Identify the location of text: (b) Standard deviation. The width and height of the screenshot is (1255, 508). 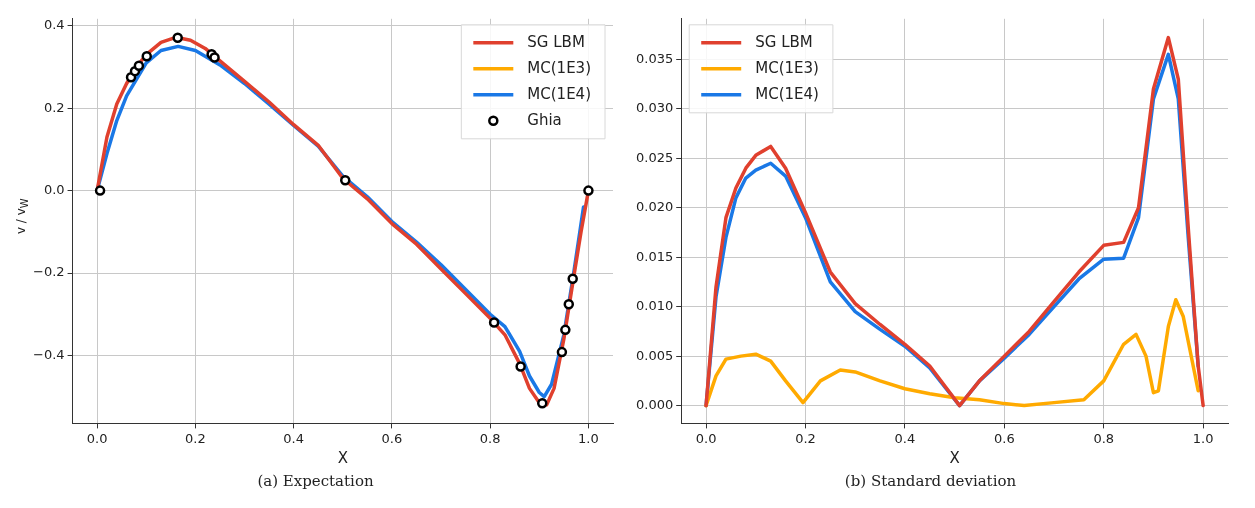
(930, 481).